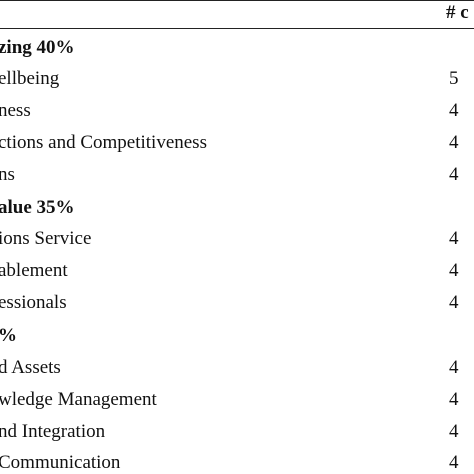  What do you see at coordinates (457, 12) in the screenshot?
I see `count-column-header: # c` at bounding box center [457, 12].